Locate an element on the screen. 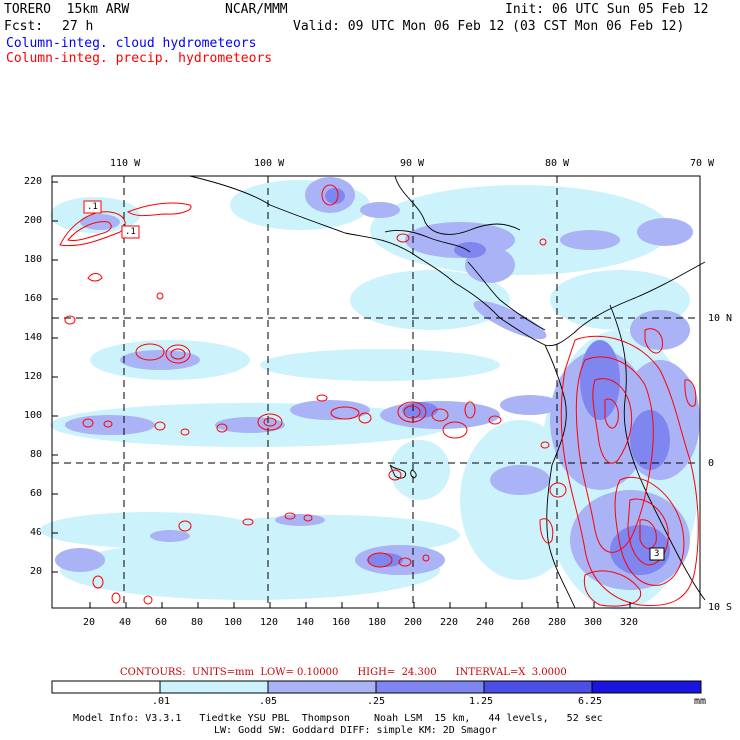 Image resolution: width=740 pixels, height=740 pixels. colorbar is located at coordinates (376, 687).